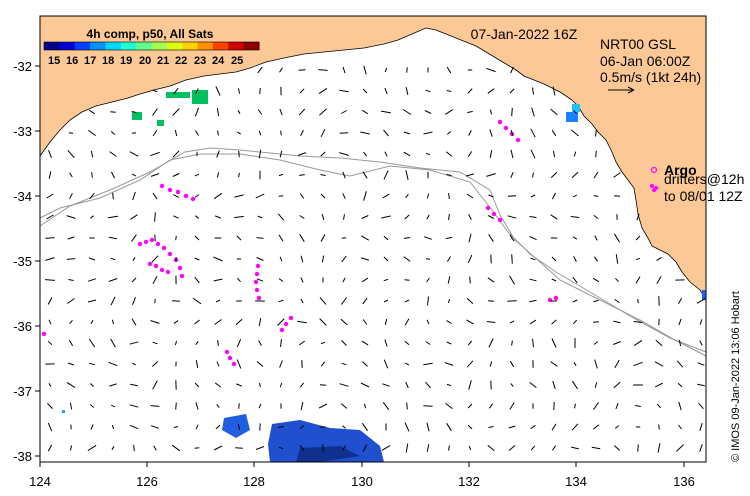  Describe the element at coordinates (576, 481) in the screenshot. I see `x-tick-label: 134` at that location.